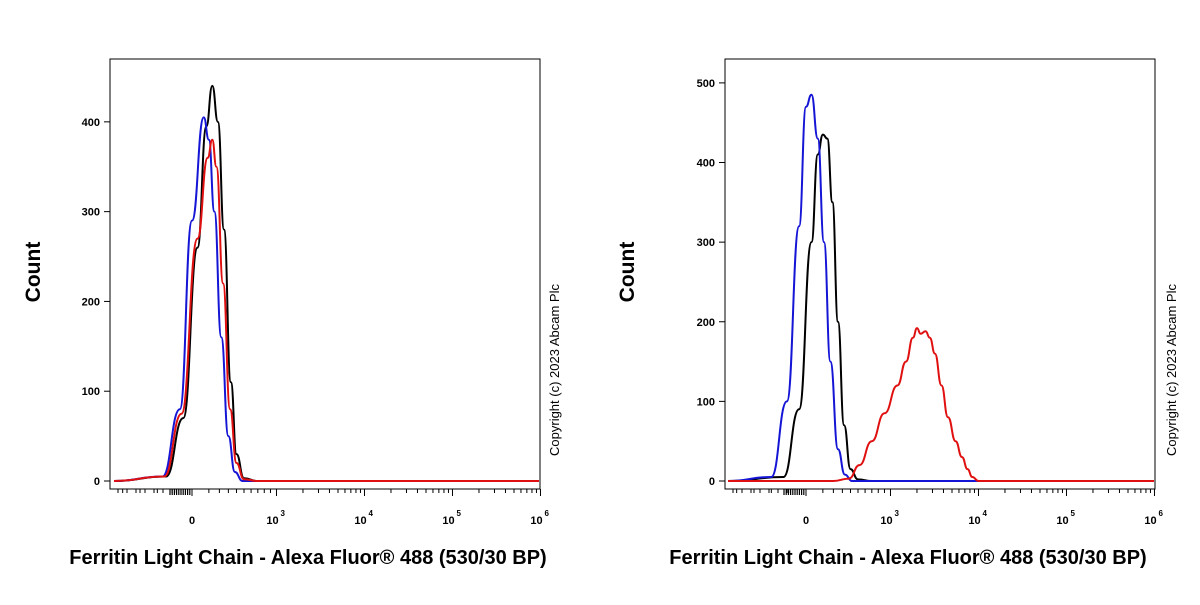 The height and width of the screenshot is (605, 1200). Describe the element at coordinates (706, 84) in the screenshot. I see `y-tick-label: 500` at that location.